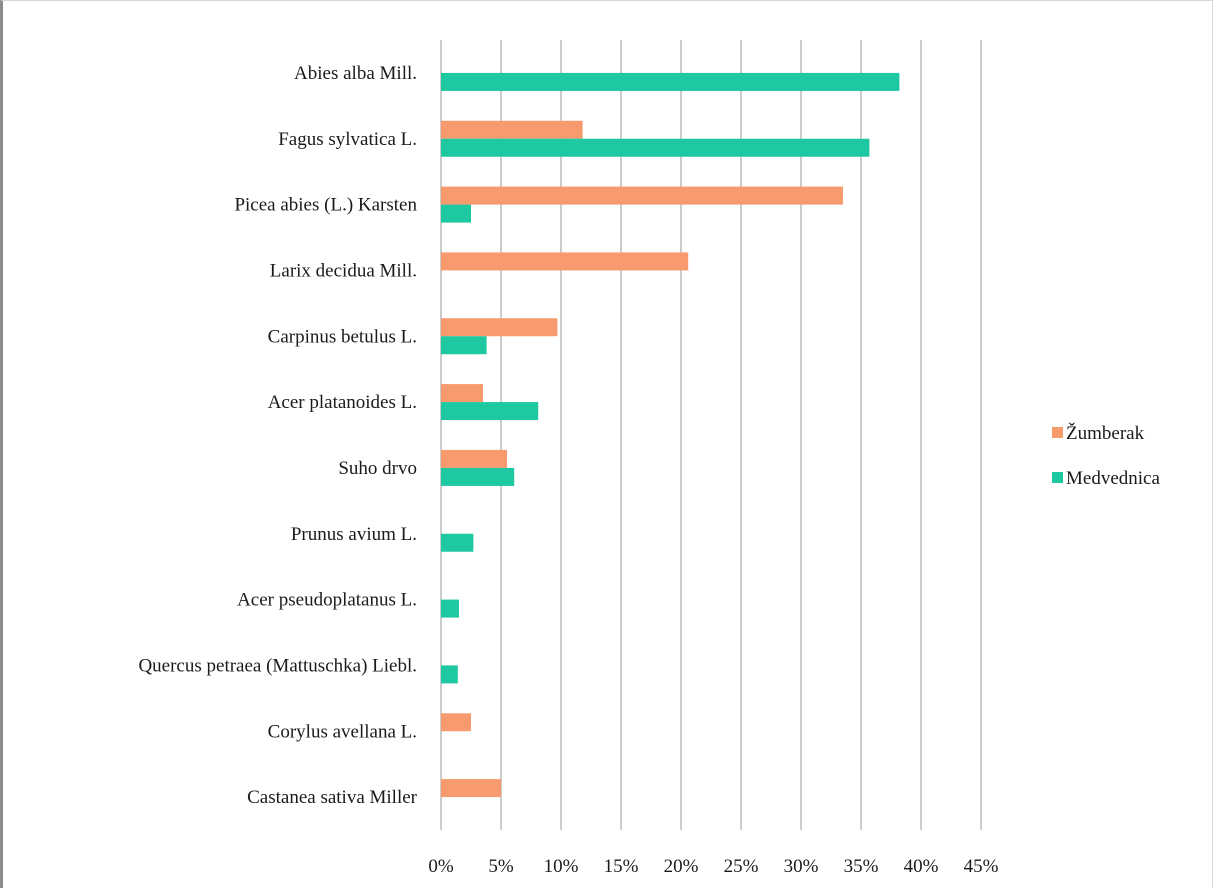 This screenshot has width=1215, height=890. Describe the element at coordinates (713, 866) in the screenshot. I see `x-tick-labels: 0% 5% 10% 15% 20% 25% 30% 35% 40% 45%` at that location.